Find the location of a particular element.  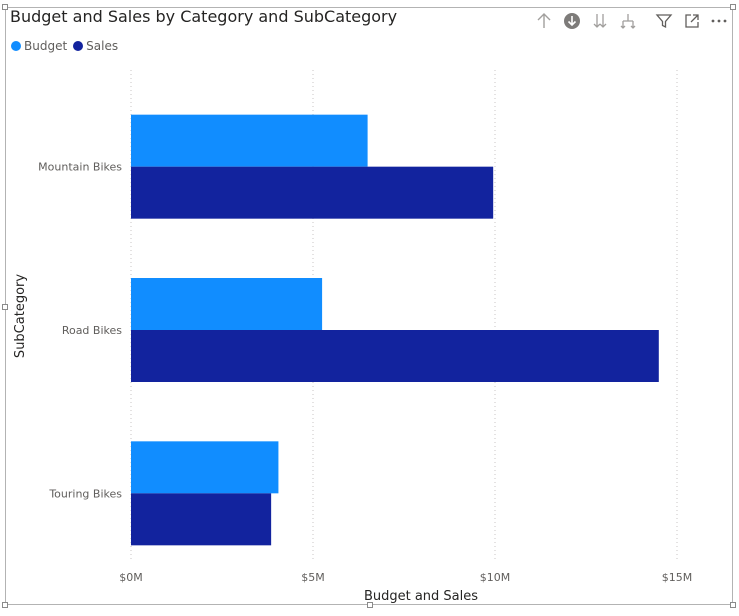

resize-handle-bottom-left is located at coordinates (5, 605).